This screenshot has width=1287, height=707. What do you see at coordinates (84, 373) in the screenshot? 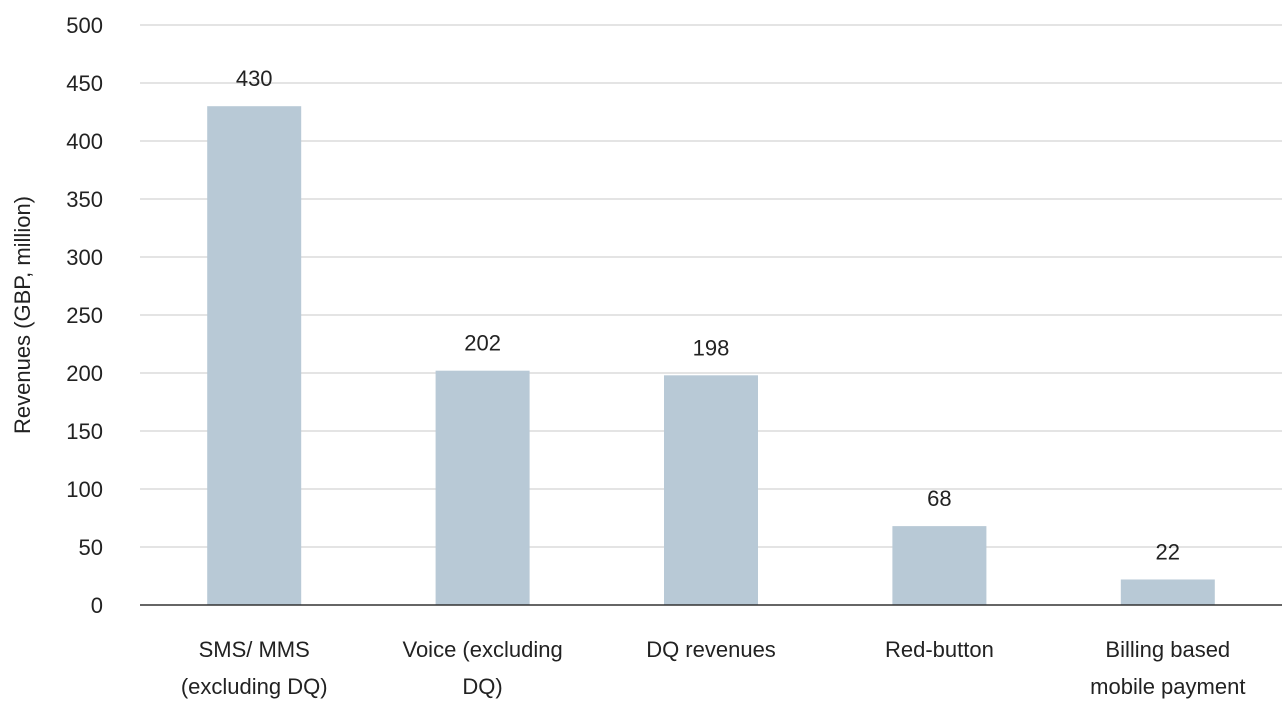
I see `y-tick-label: 200` at bounding box center [84, 373].